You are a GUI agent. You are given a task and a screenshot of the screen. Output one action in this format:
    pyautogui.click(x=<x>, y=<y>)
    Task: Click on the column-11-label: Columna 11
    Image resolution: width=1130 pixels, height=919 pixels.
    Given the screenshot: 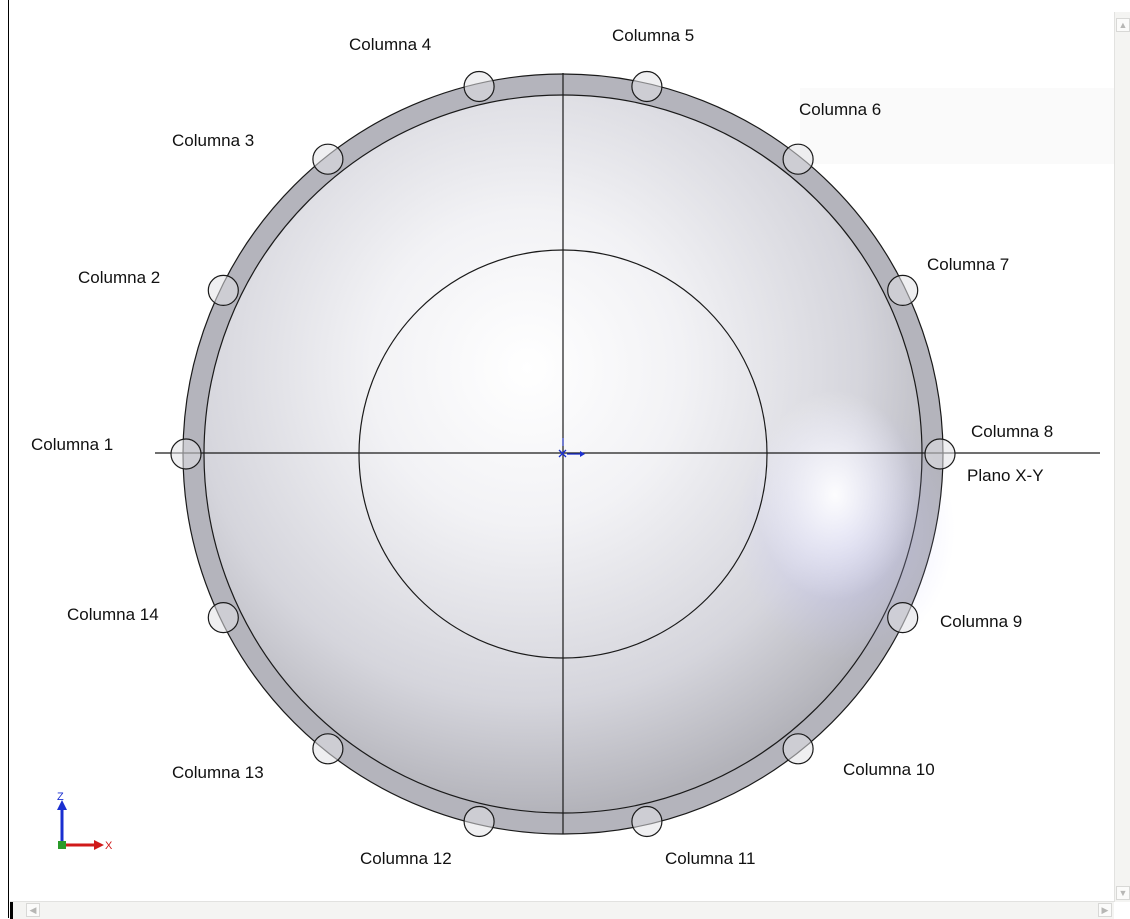 What is the action you would take?
    pyautogui.click(x=710, y=858)
    